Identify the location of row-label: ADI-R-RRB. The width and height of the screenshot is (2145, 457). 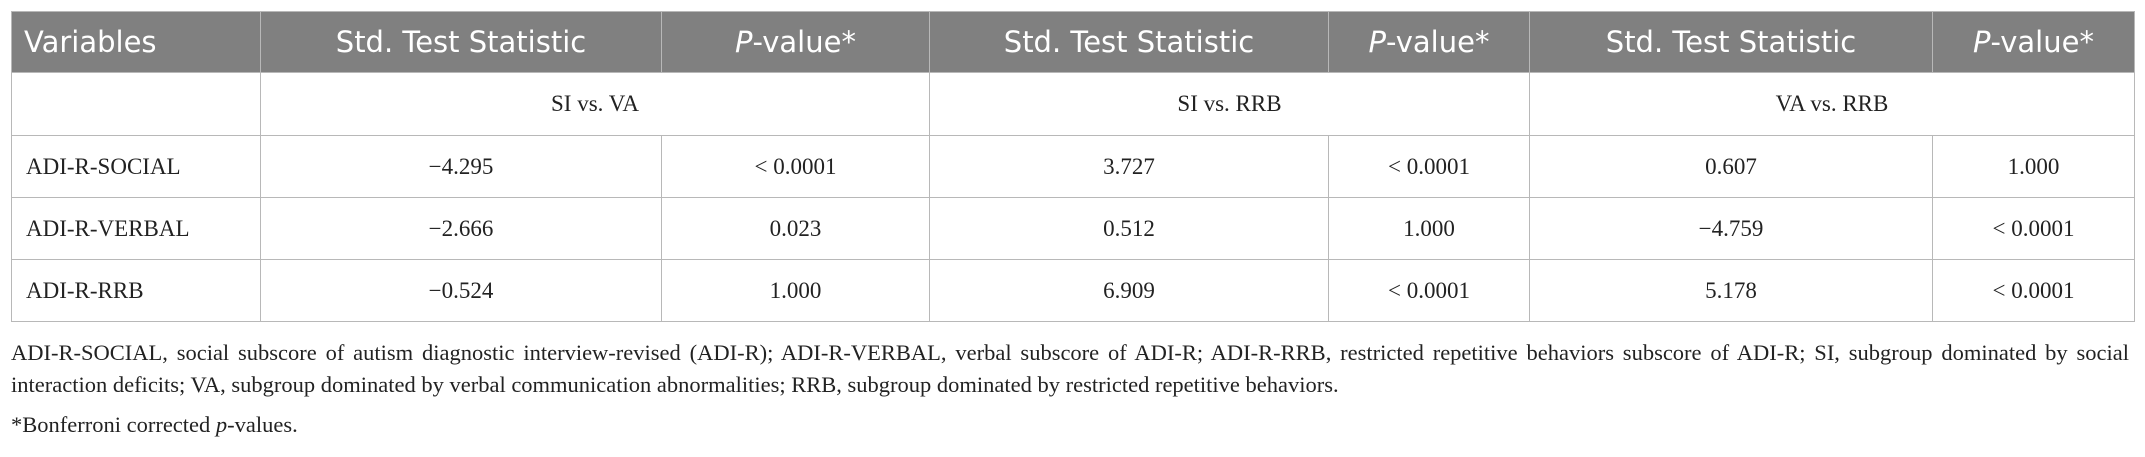
(136, 290).